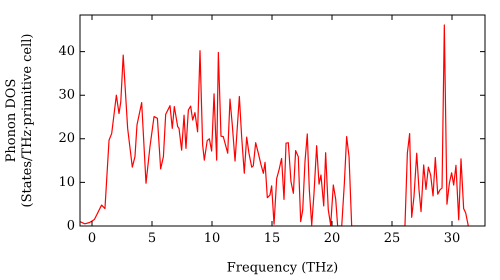 The height and width of the screenshot is (280, 500). I want to click on x-tick-label: 0, so click(92, 238).